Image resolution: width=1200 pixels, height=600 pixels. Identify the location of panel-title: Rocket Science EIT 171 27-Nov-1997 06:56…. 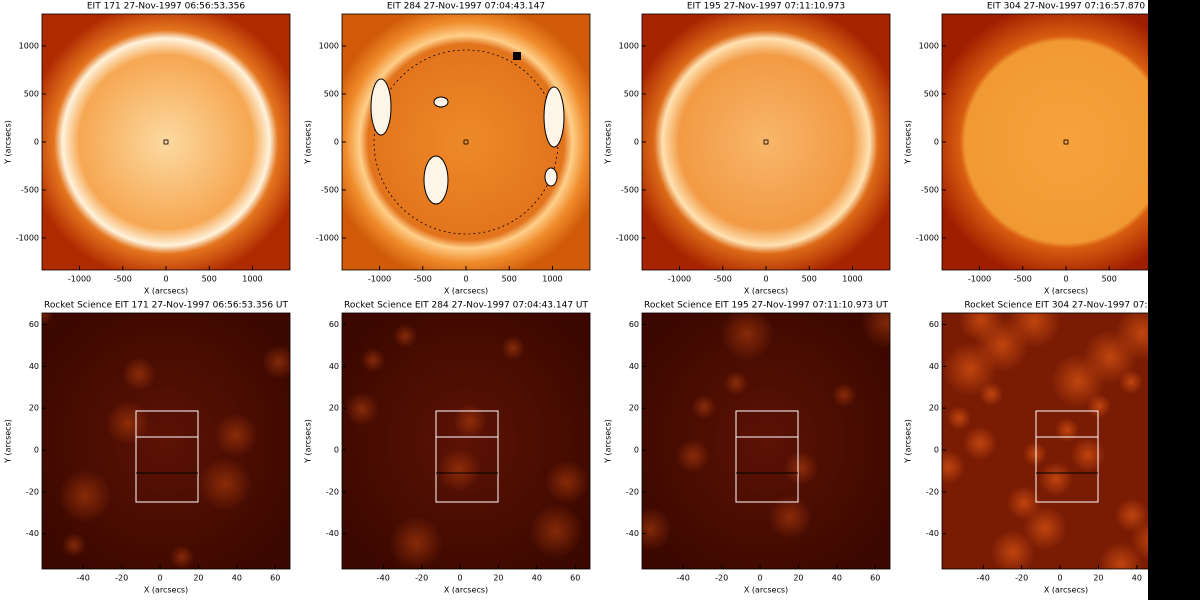
(166, 306).